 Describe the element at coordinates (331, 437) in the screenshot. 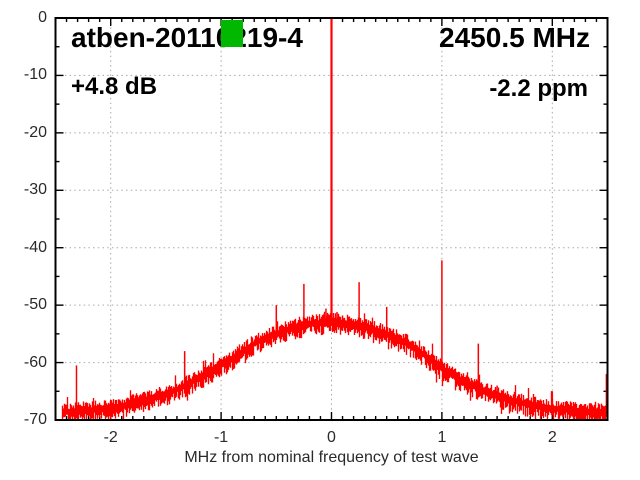

I see `x-tick-label: 0` at that location.